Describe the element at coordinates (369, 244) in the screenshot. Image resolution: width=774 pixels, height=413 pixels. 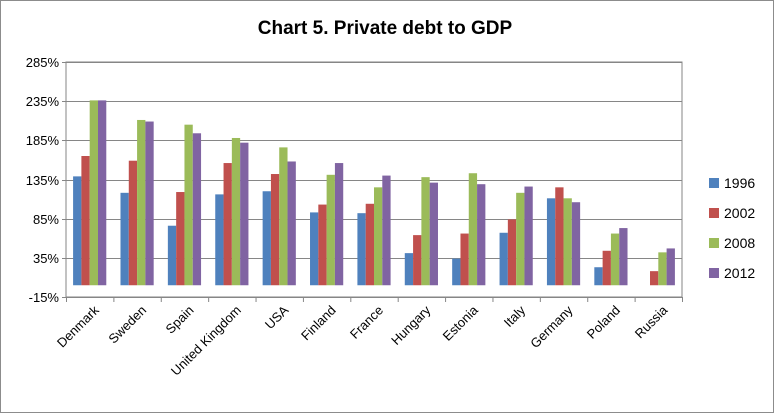
I see `bar-2002-france` at that location.